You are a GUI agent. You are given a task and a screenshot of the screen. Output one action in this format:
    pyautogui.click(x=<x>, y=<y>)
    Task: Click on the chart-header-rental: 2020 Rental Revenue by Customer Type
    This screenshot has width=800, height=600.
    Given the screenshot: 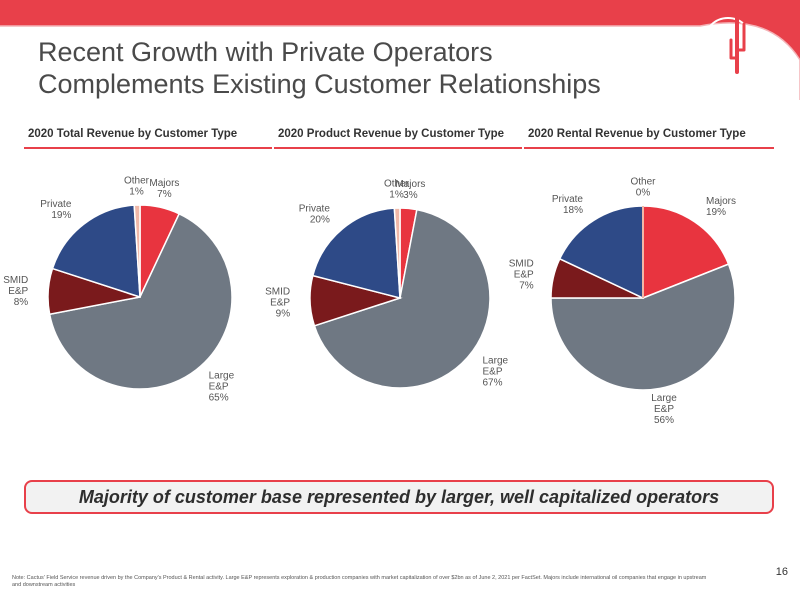 What is the action you would take?
    pyautogui.click(x=649, y=137)
    